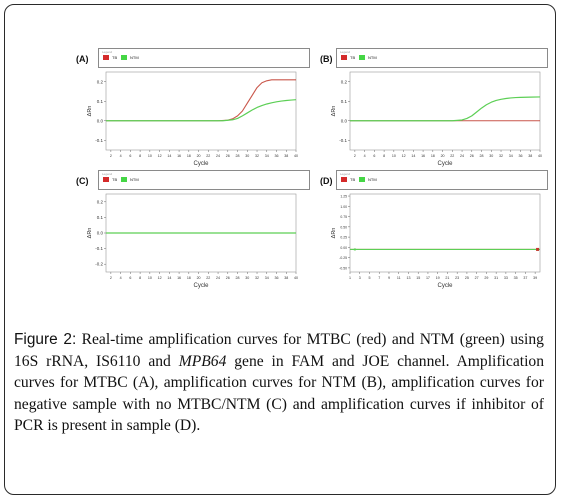 The height and width of the screenshot is (501, 562). I want to click on x-tick-label: 34, so click(267, 156).